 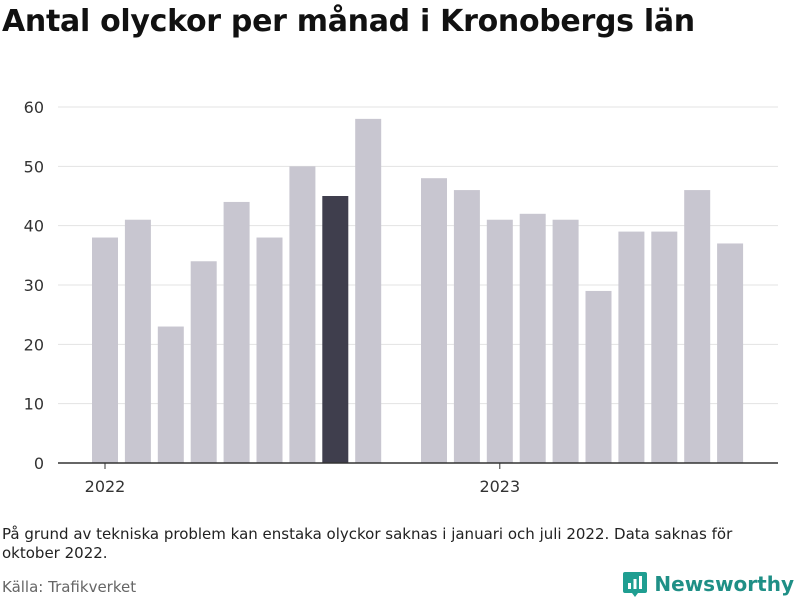 What do you see at coordinates (34, 107) in the screenshot?
I see `y-tick-label: 60` at bounding box center [34, 107].